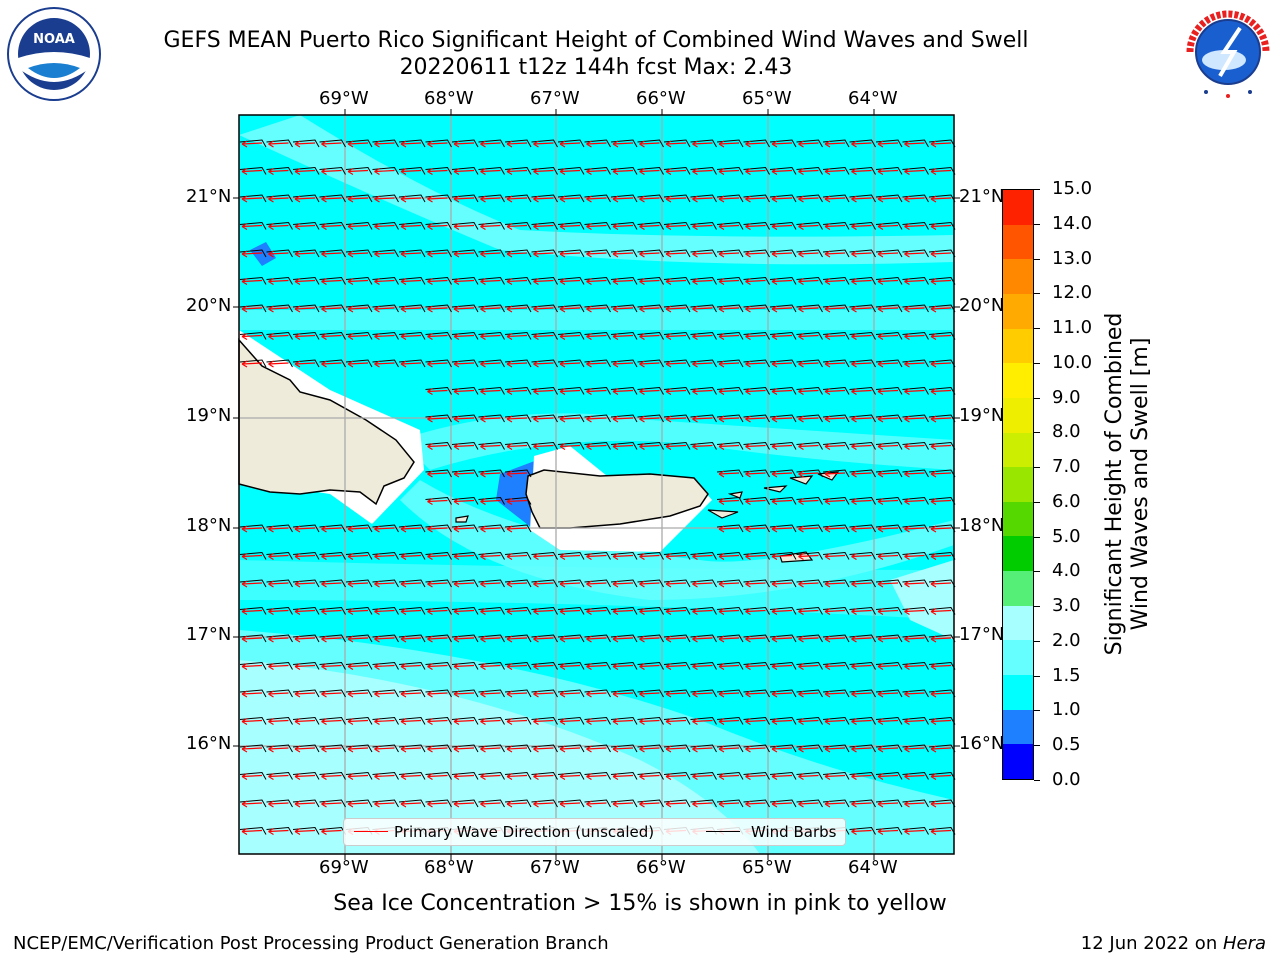  Describe the element at coordinates (767, 98) in the screenshot. I see `lon-label-top: 65°W` at that location.